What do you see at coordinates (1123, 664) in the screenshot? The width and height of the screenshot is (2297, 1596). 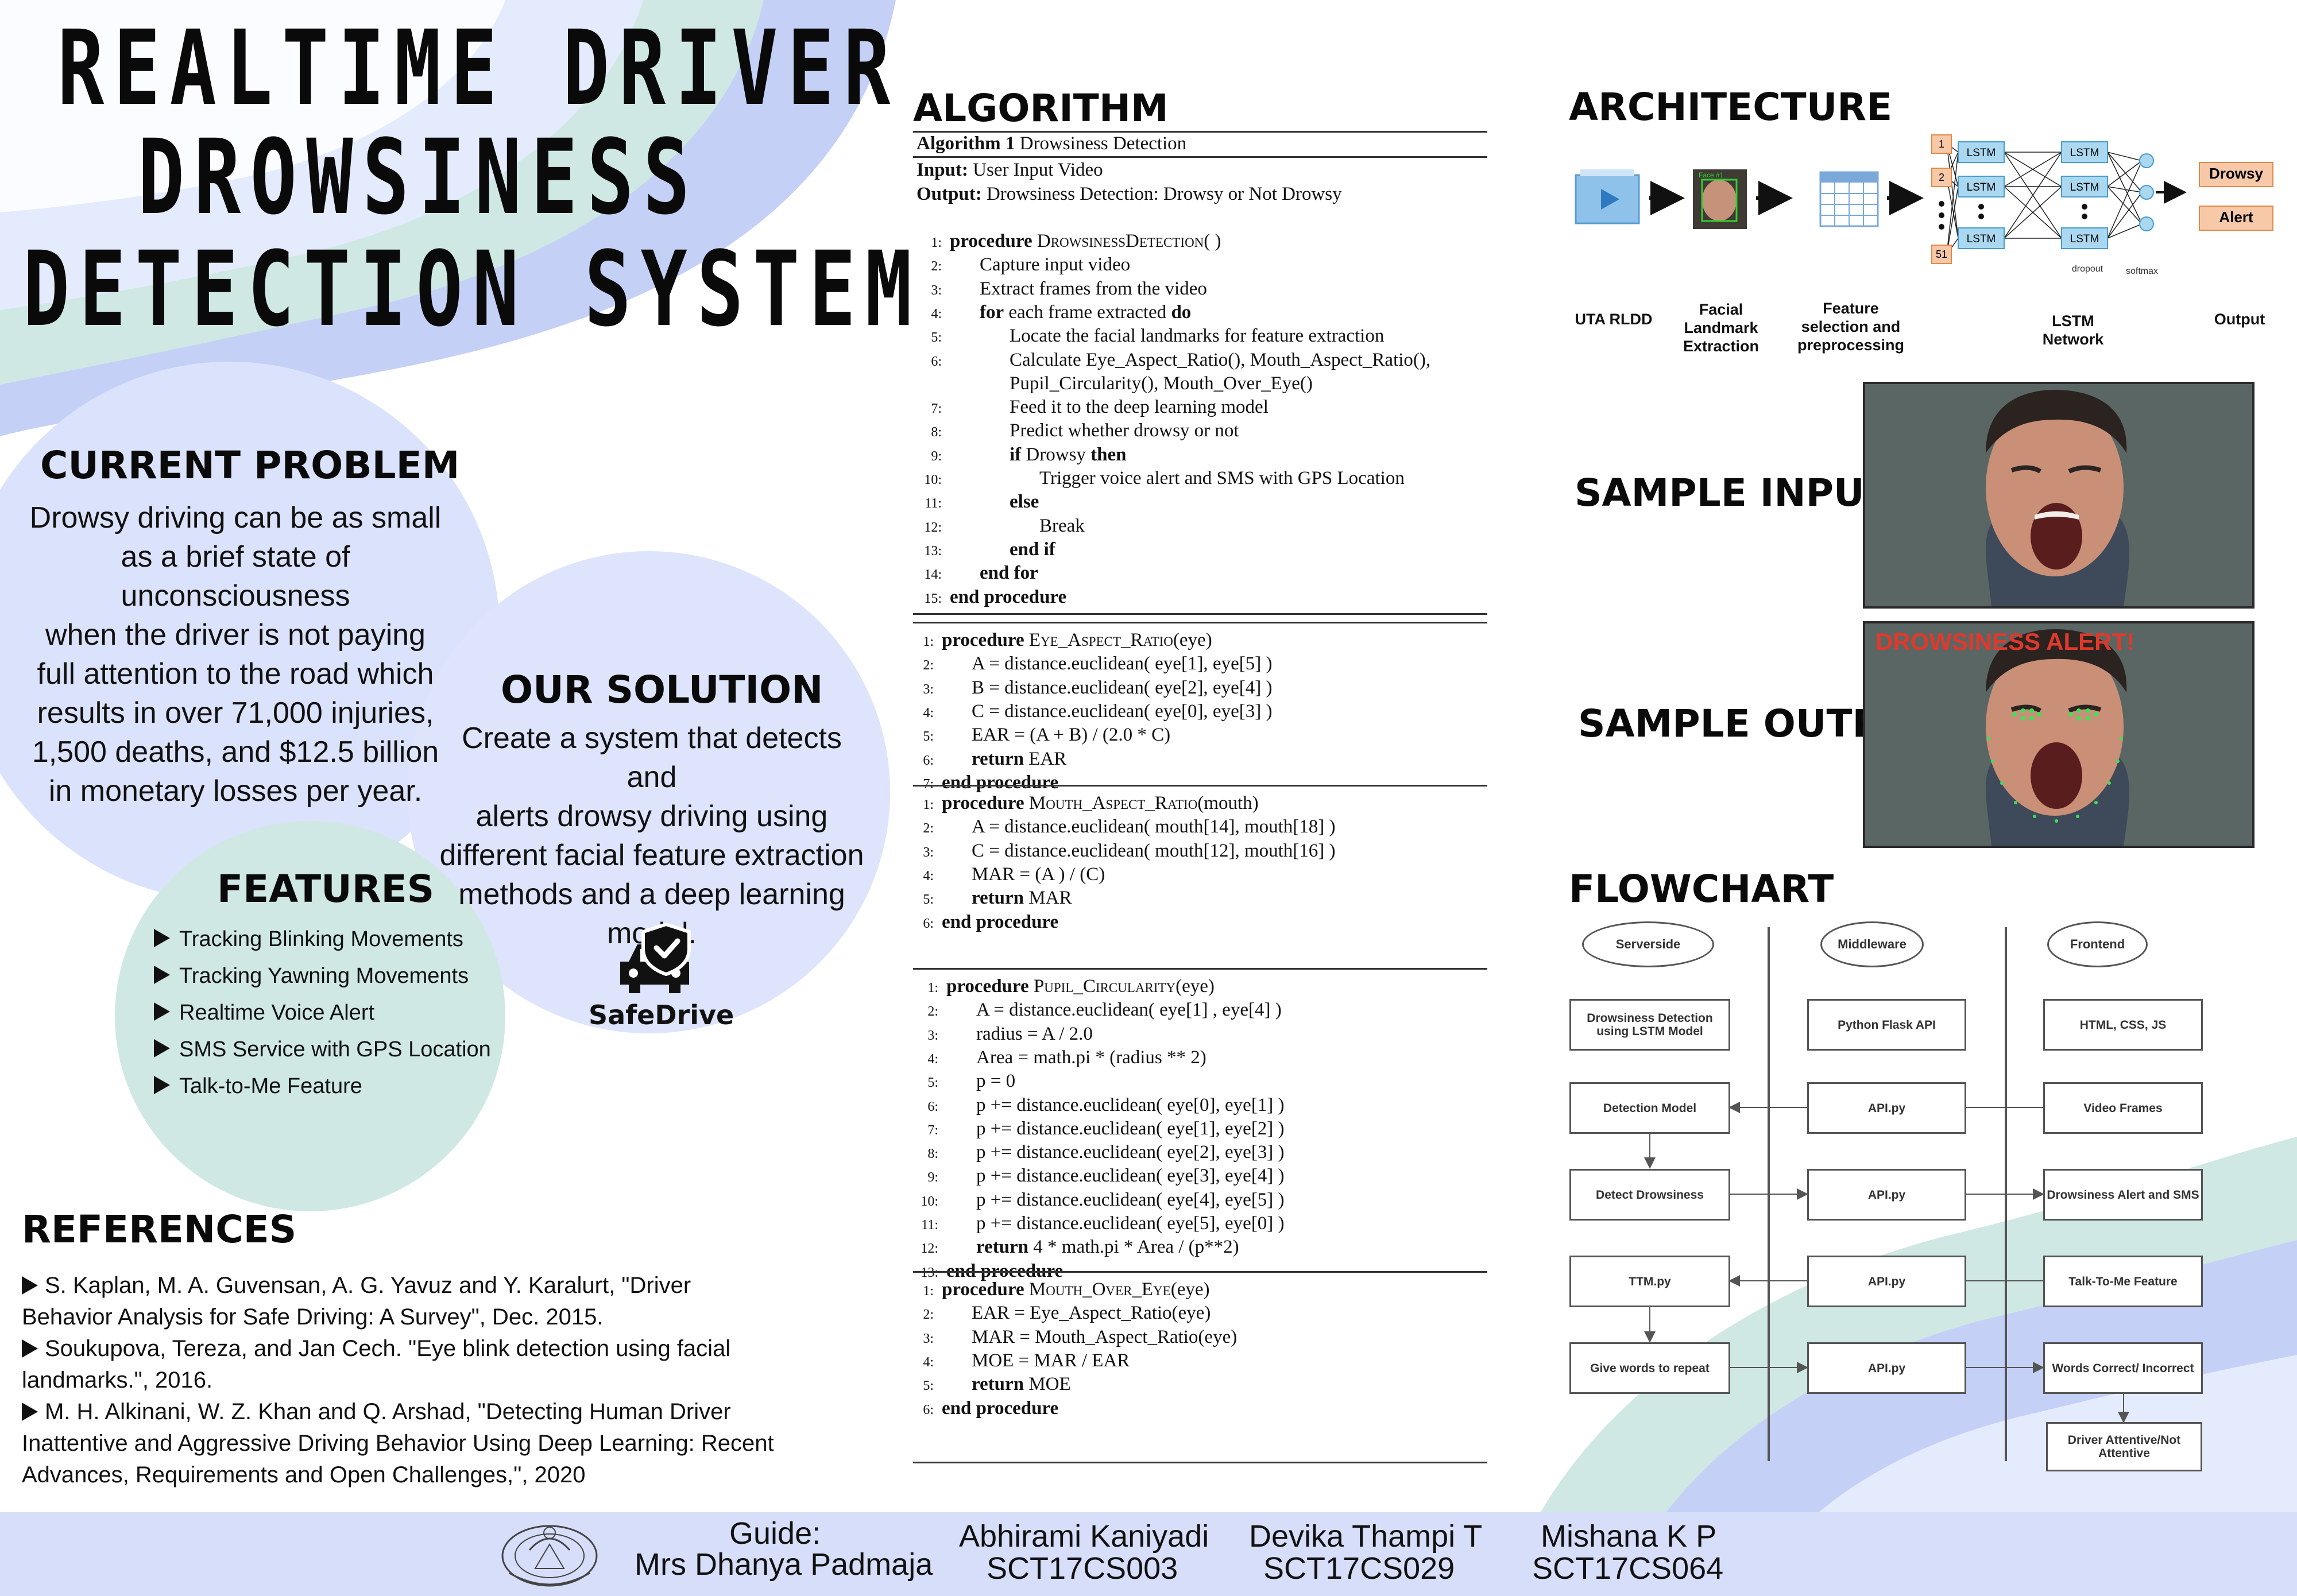 I see `code-text: A = distance.euclidean( eye[1], eye[5] )` at bounding box center [1123, 664].